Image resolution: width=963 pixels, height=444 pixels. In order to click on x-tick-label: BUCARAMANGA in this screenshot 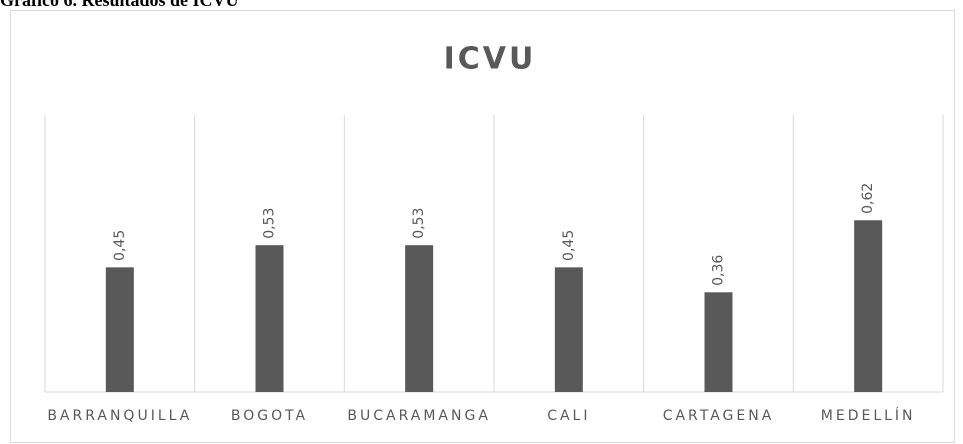, I will do `click(419, 416)`.